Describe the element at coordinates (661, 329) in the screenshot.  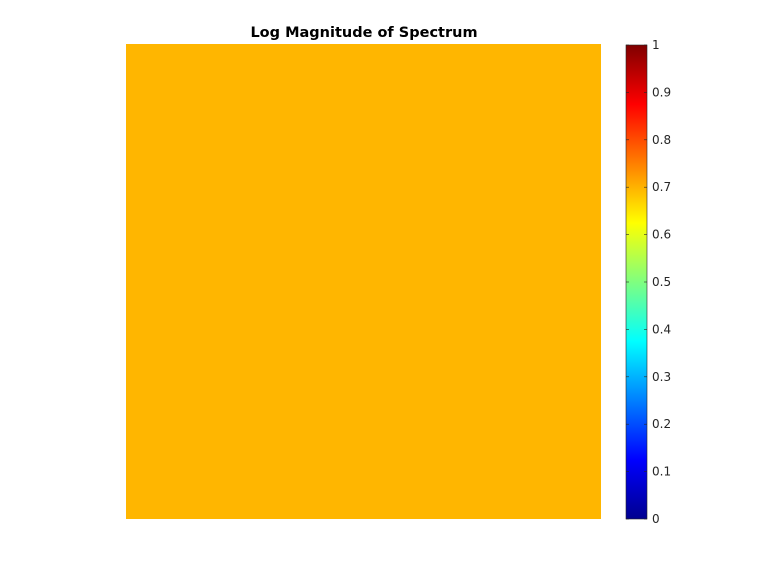
I see `colorbar-tick-label: 0.4` at that location.